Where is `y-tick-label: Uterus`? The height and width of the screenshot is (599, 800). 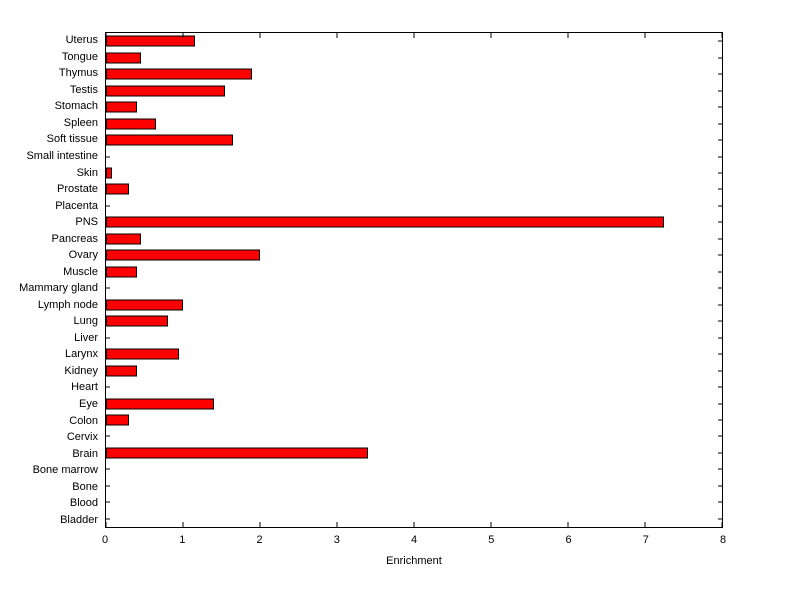
y-tick-label: Uterus is located at coordinates (81, 40).